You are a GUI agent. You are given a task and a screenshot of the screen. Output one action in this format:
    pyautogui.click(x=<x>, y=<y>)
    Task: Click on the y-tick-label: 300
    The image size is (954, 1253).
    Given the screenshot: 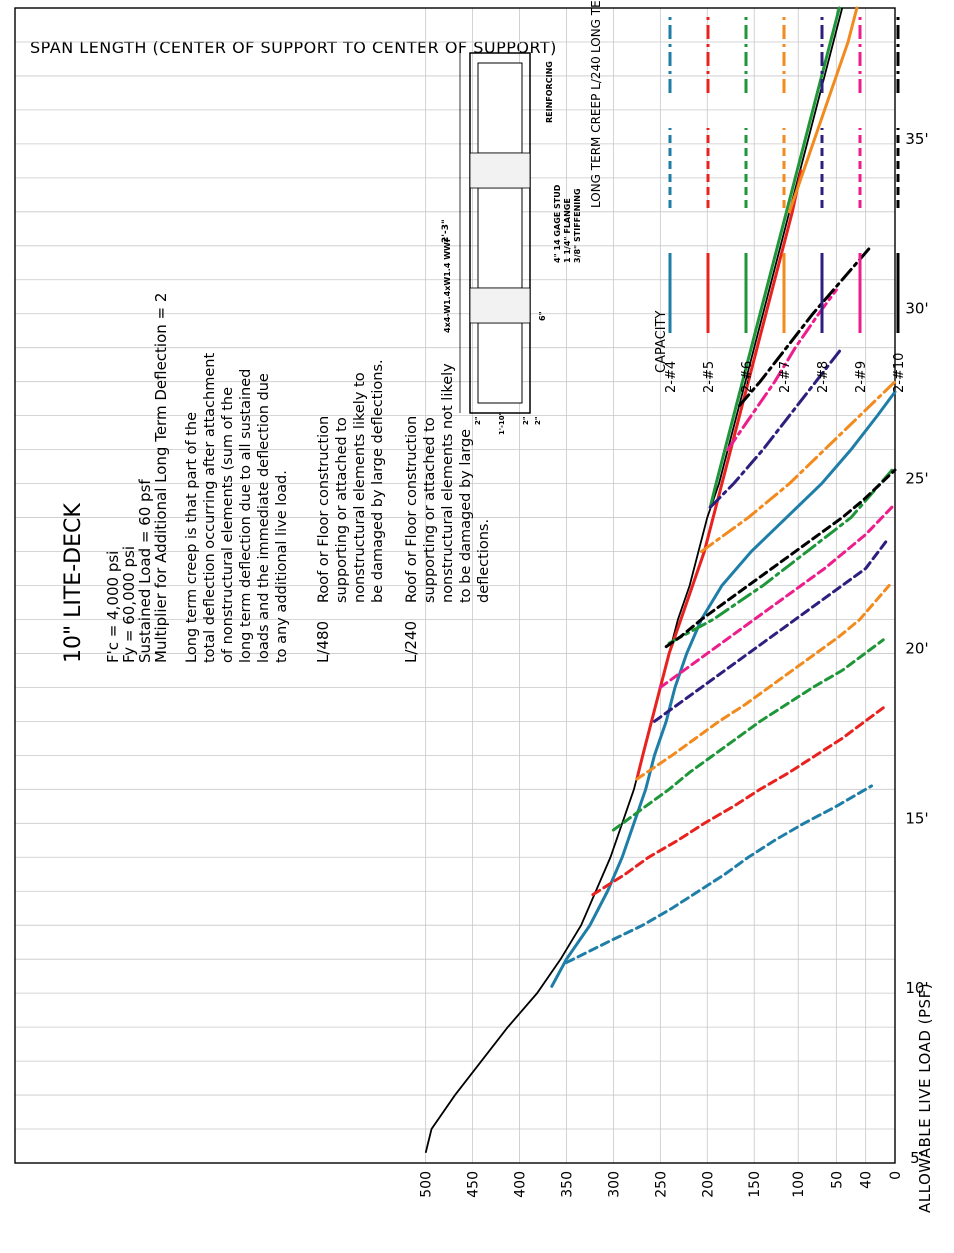 What is the action you would take?
    pyautogui.click(x=614, y=1184)
    